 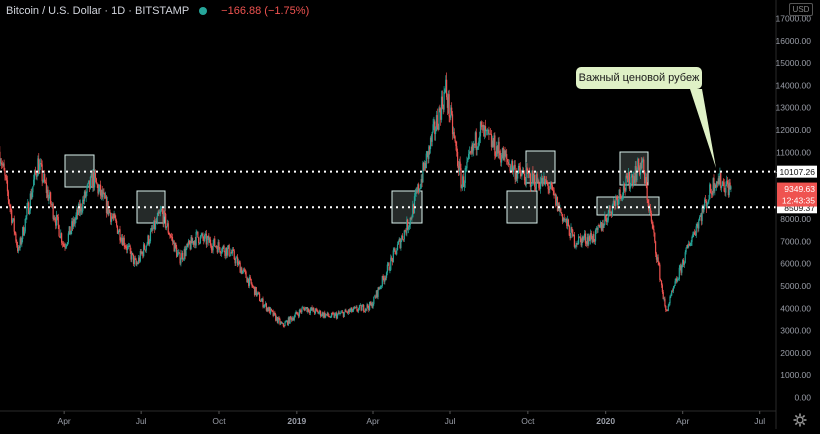 I want to click on callout-label: Важный ценовой рубеж, so click(x=639, y=78).